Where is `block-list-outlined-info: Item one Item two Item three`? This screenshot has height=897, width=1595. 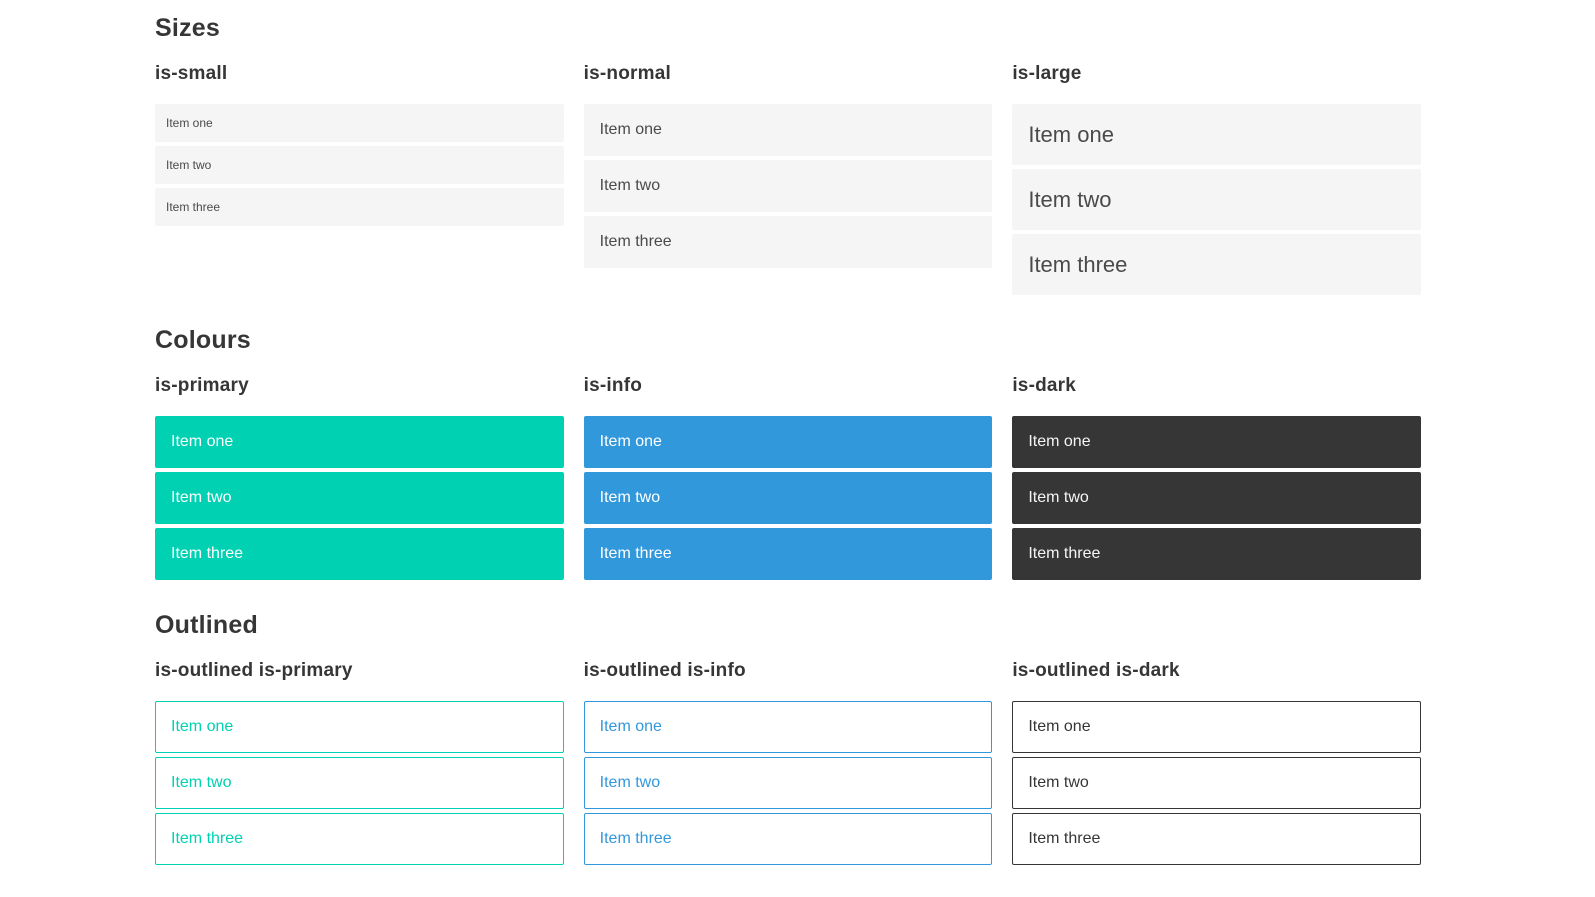 block-list-outlined-info: Item one Item two Item three is located at coordinates (788, 783).